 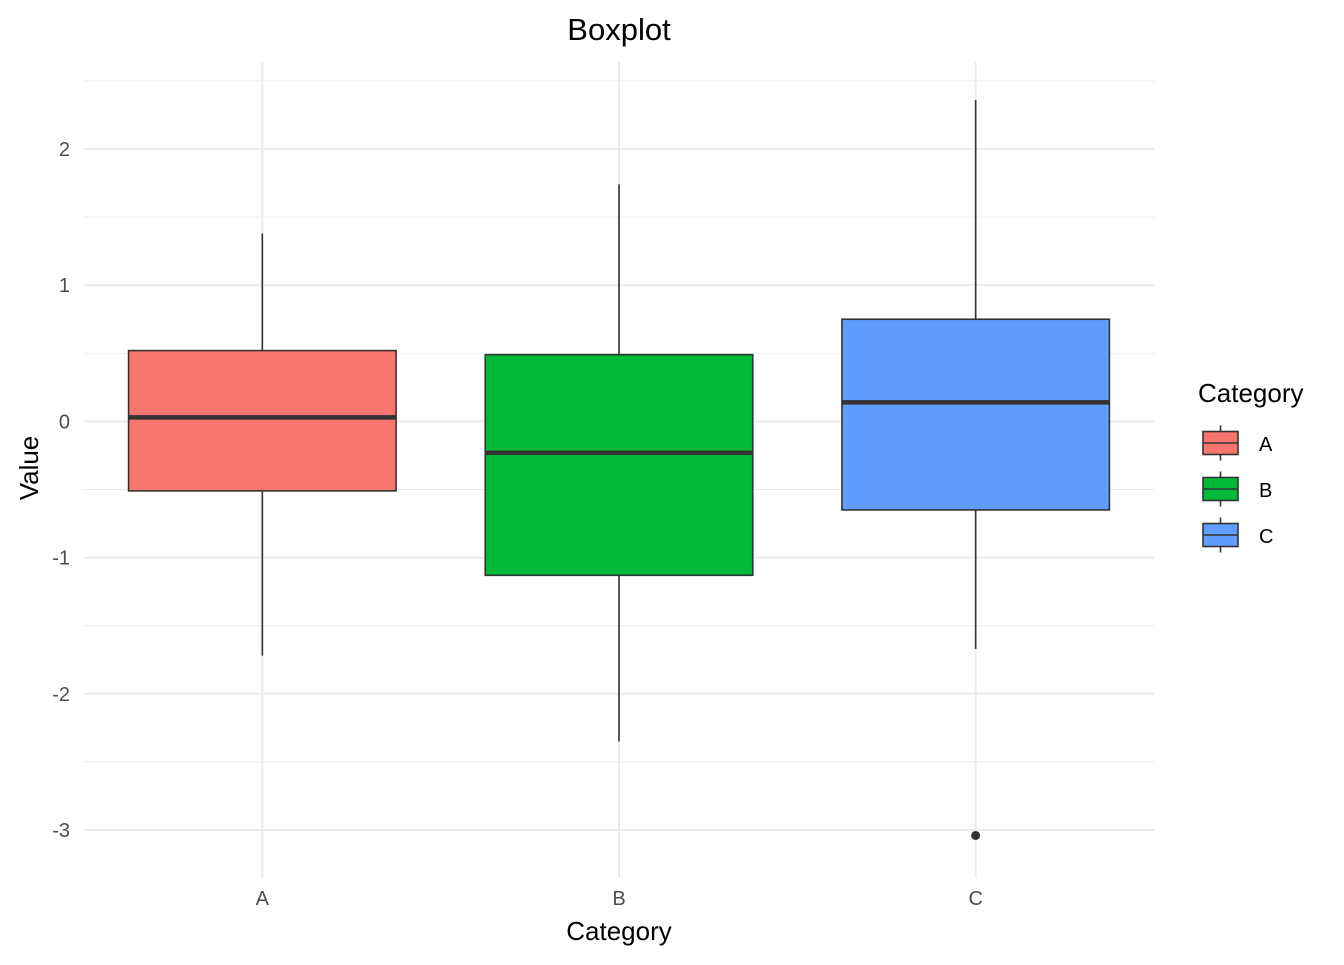 I want to click on legend-key-b: B, so click(x=1237, y=489).